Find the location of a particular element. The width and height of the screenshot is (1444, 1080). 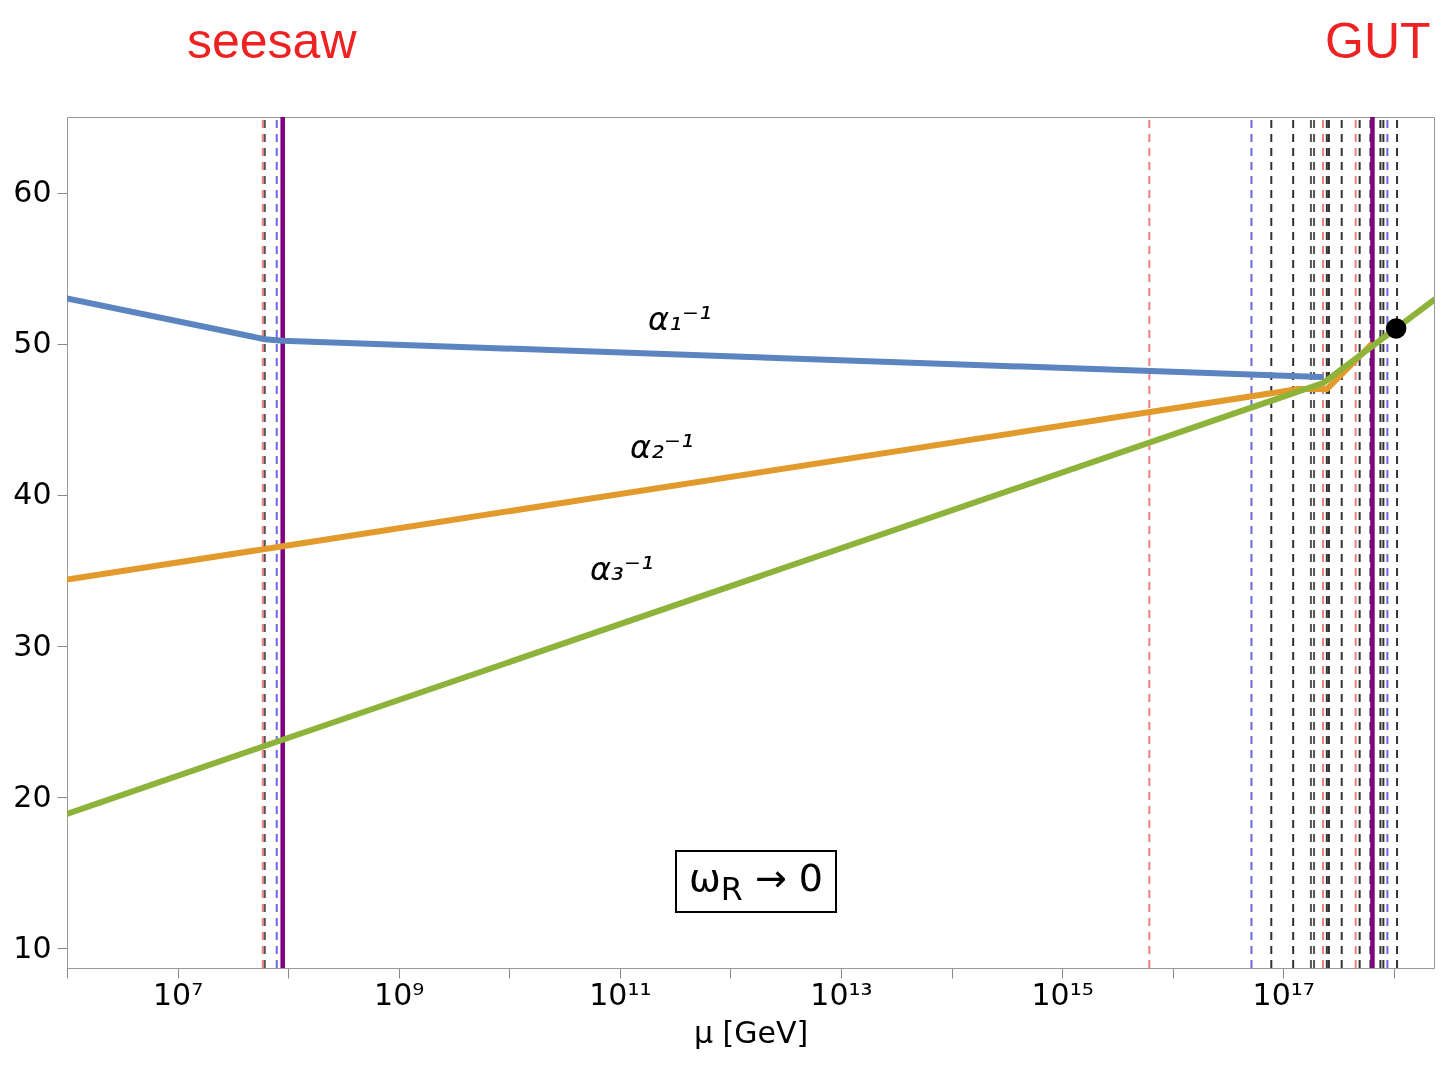

annotation: α₁⁻¹ is located at coordinates (680, 319).